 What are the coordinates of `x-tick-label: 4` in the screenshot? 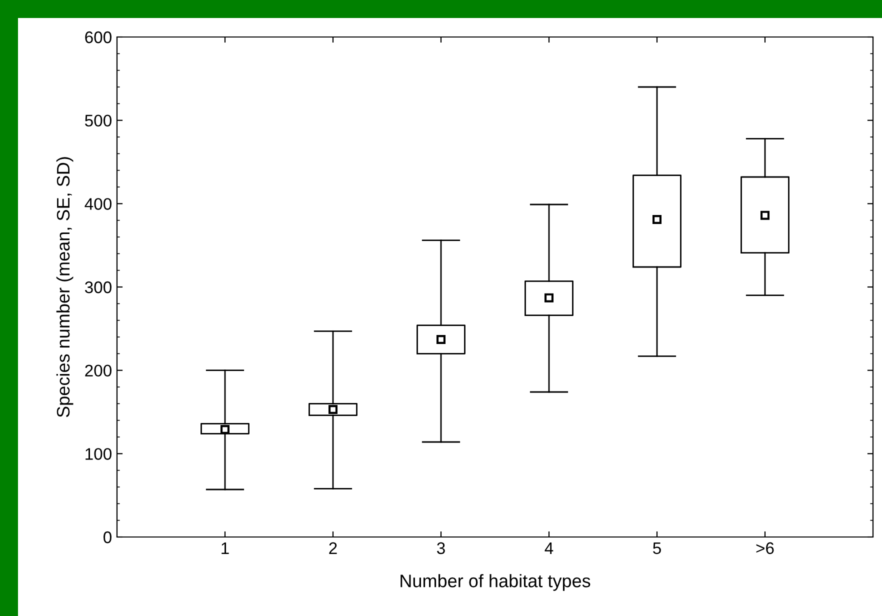 It's located at (549, 548).